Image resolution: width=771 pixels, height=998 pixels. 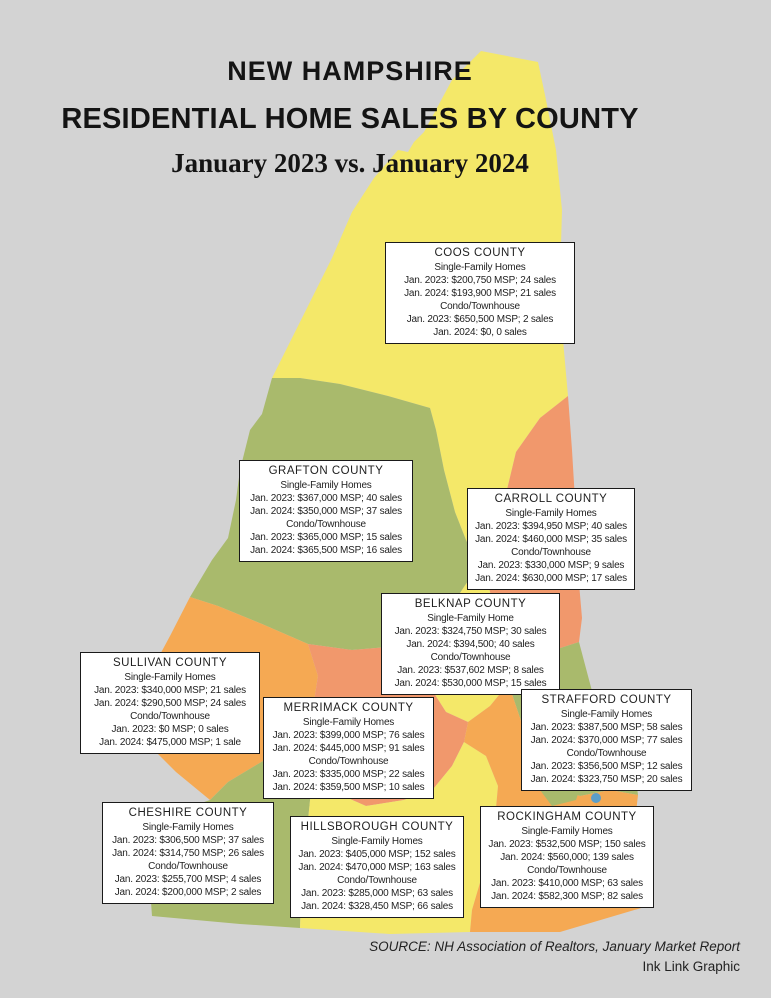 What do you see at coordinates (170, 742) in the screenshot?
I see `county-stat-line: Jan. 2024: $475,000 MSP; 1 sale` at bounding box center [170, 742].